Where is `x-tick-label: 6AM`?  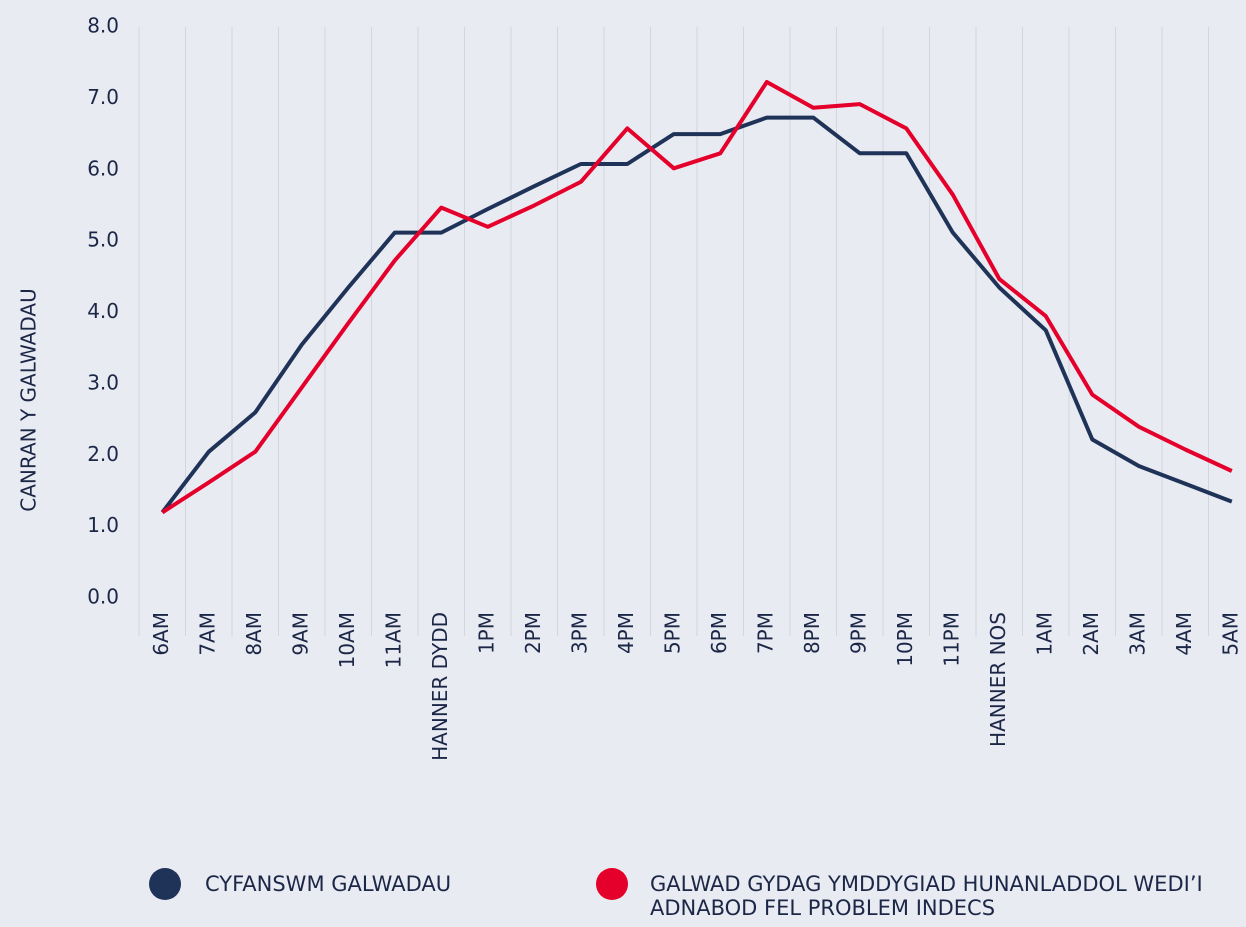
x-tick-label: 6AM is located at coordinates (161, 634).